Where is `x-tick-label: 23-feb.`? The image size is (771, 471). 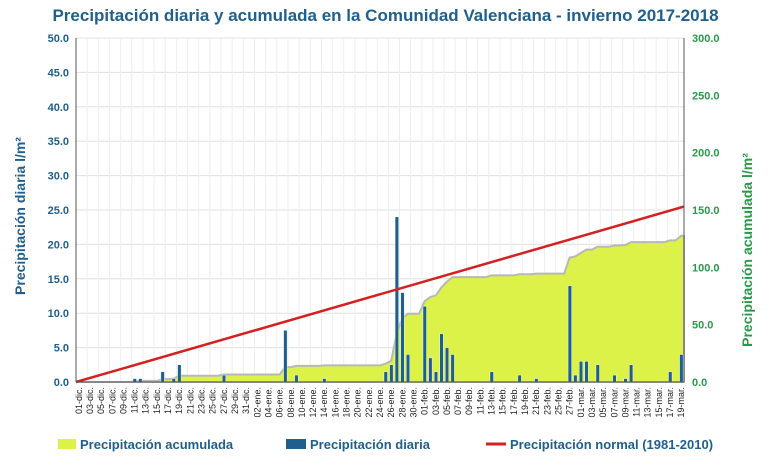
x-tick-label: 23-feb. is located at coordinates (547, 401).